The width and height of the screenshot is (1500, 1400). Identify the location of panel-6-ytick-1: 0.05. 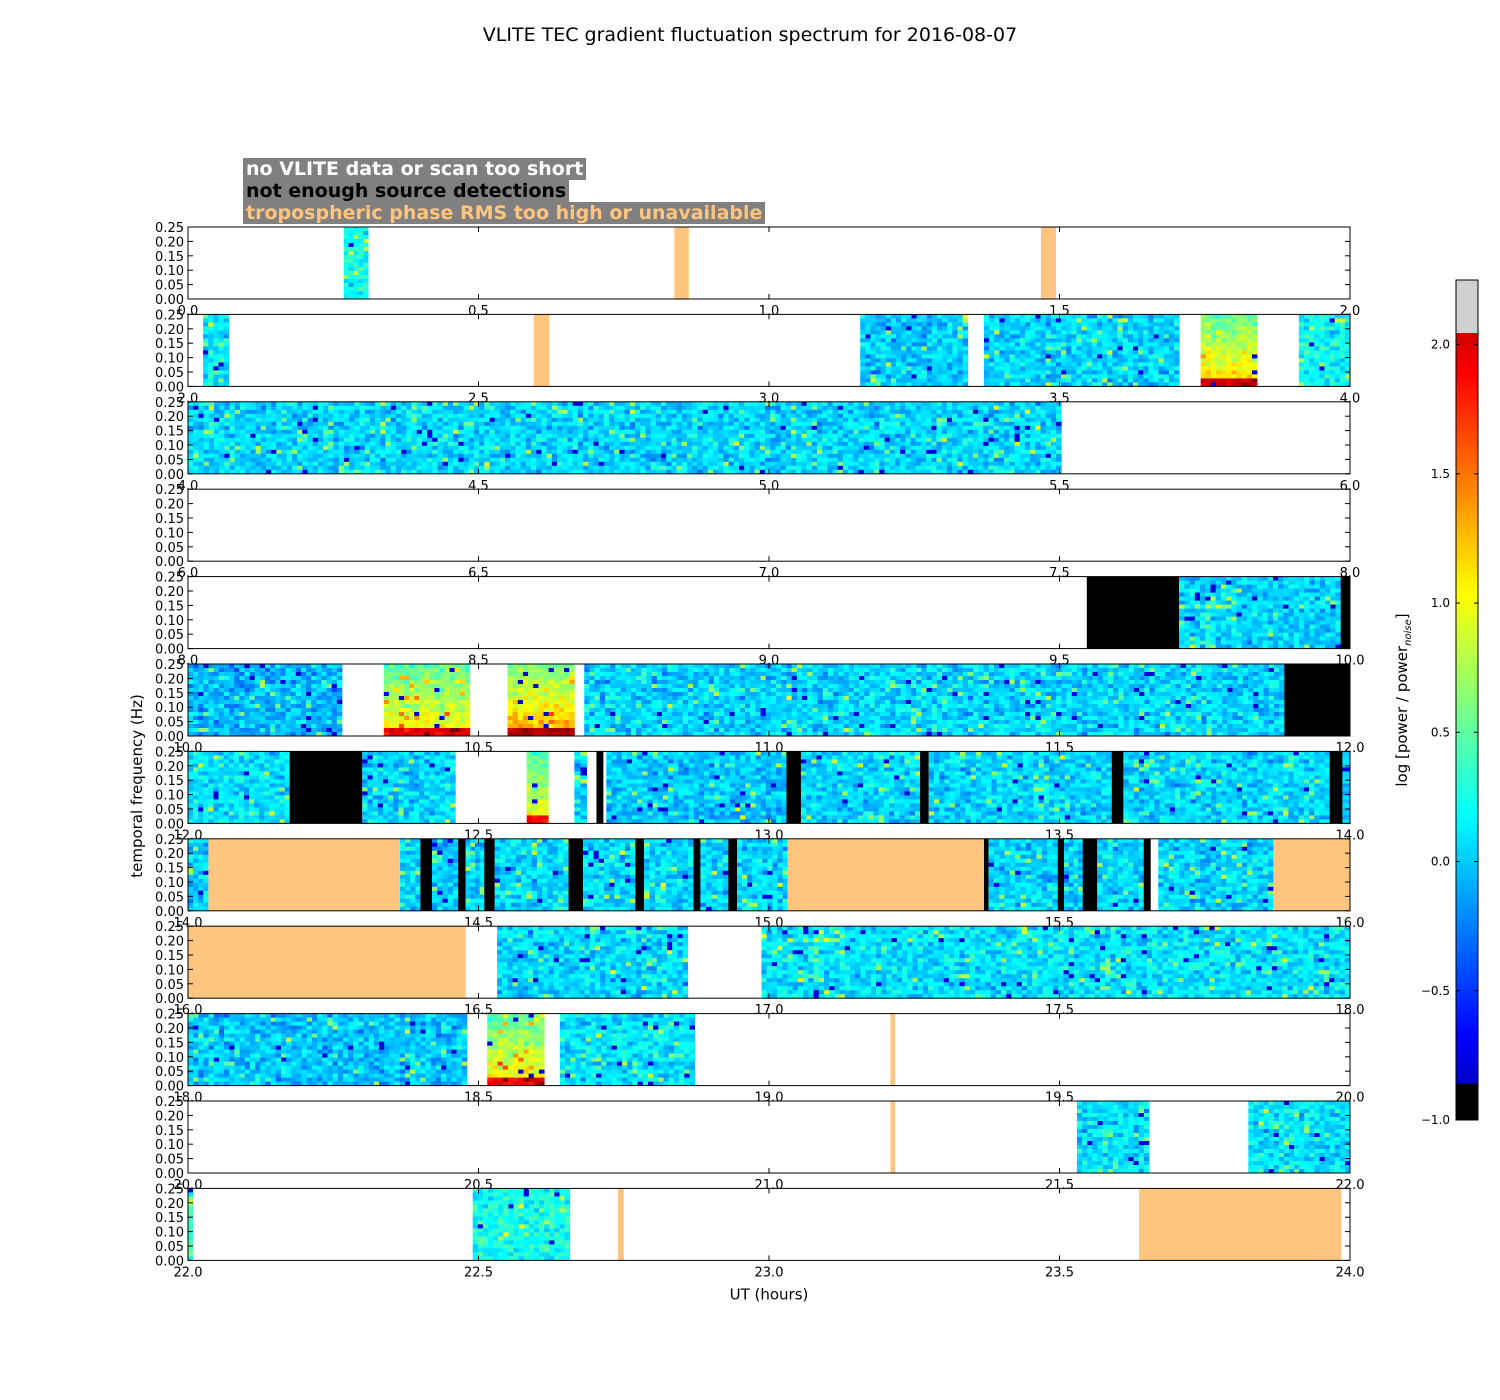
(169, 810).